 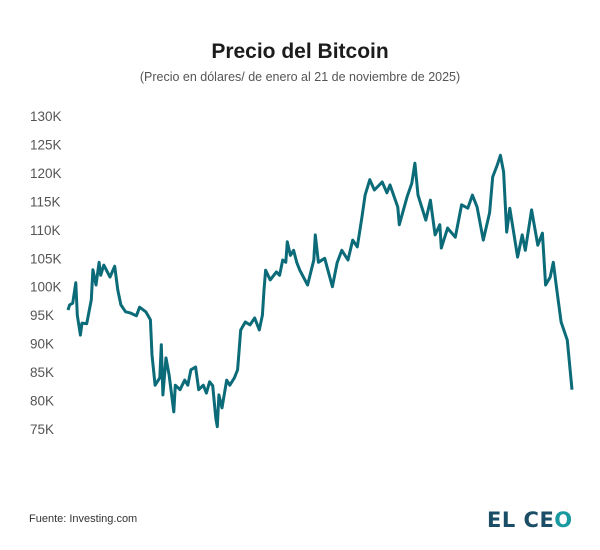 I want to click on y-tick-label: 115K, so click(x=45, y=201).